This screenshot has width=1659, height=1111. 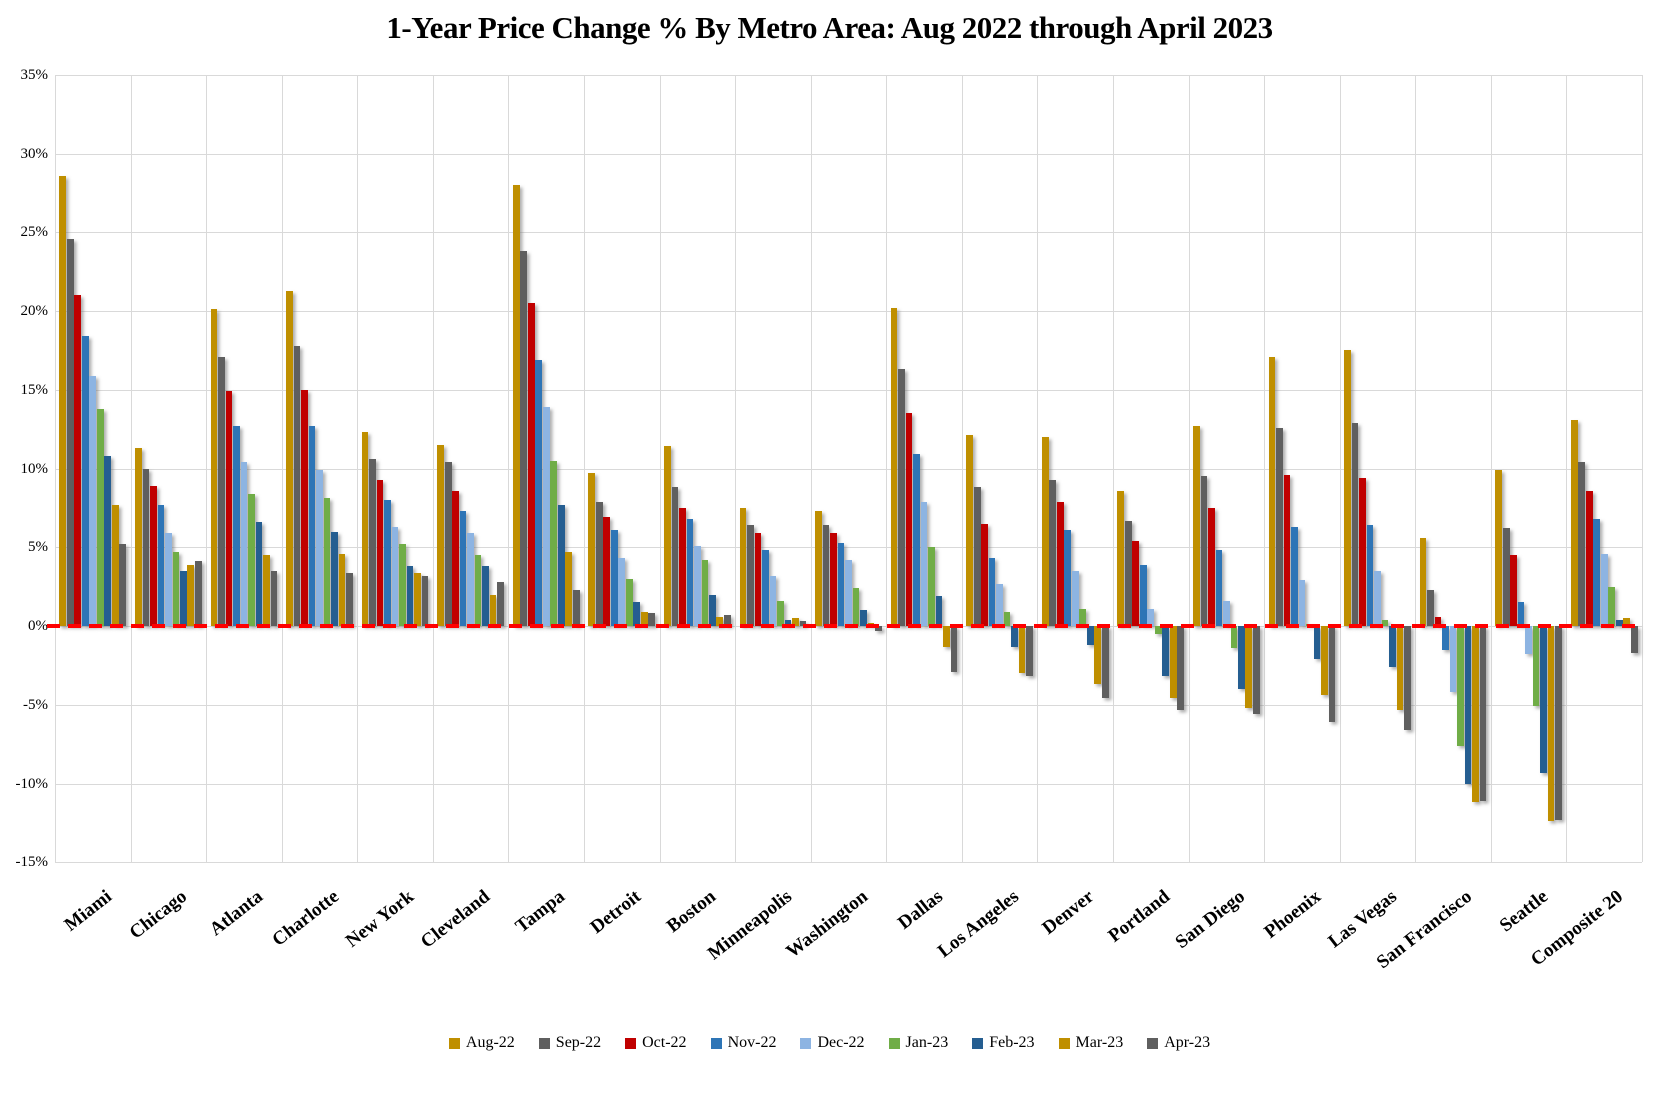 What do you see at coordinates (198, 593) in the screenshot?
I see `bar-Apr-23-Chicago` at bounding box center [198, 593].